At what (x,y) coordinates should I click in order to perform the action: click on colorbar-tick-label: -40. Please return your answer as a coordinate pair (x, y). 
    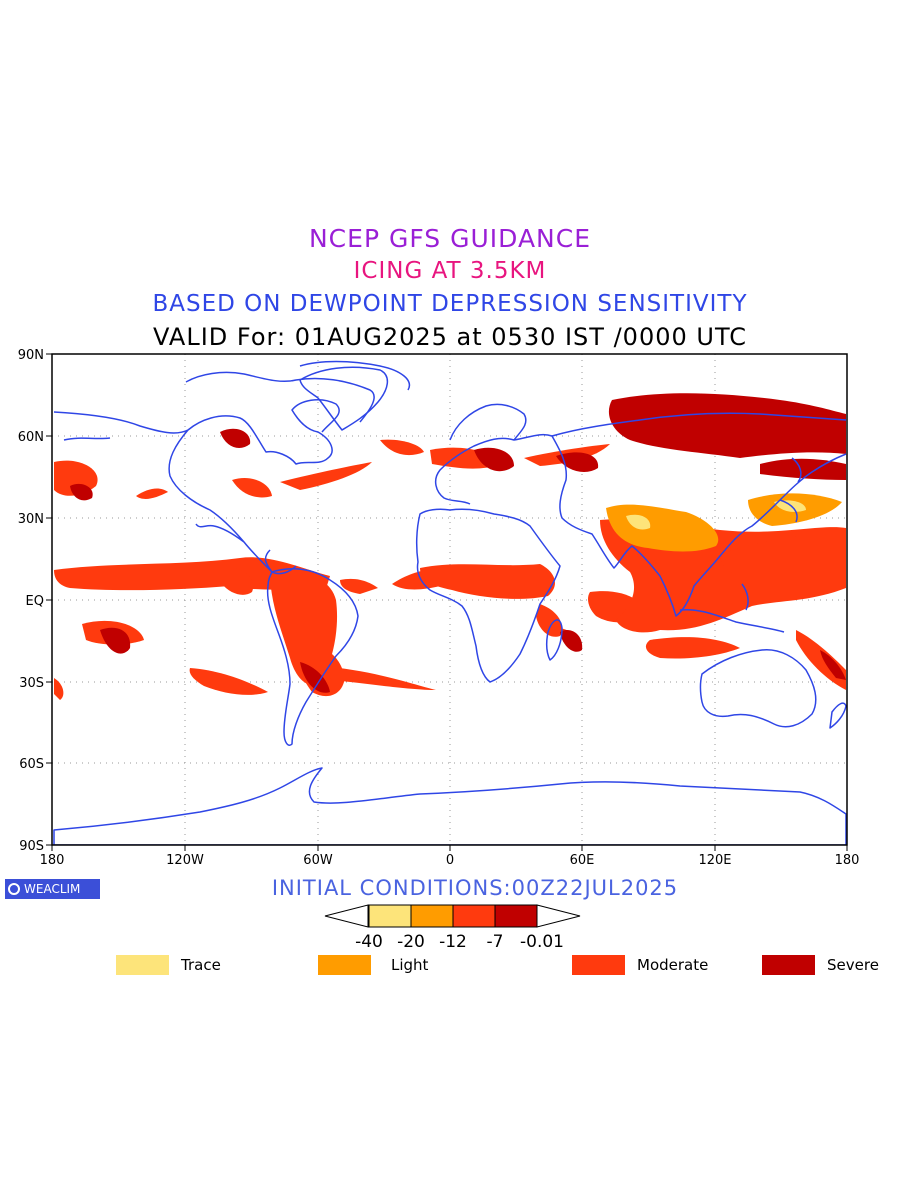
    Looking at the image, I should click on (369, 942).